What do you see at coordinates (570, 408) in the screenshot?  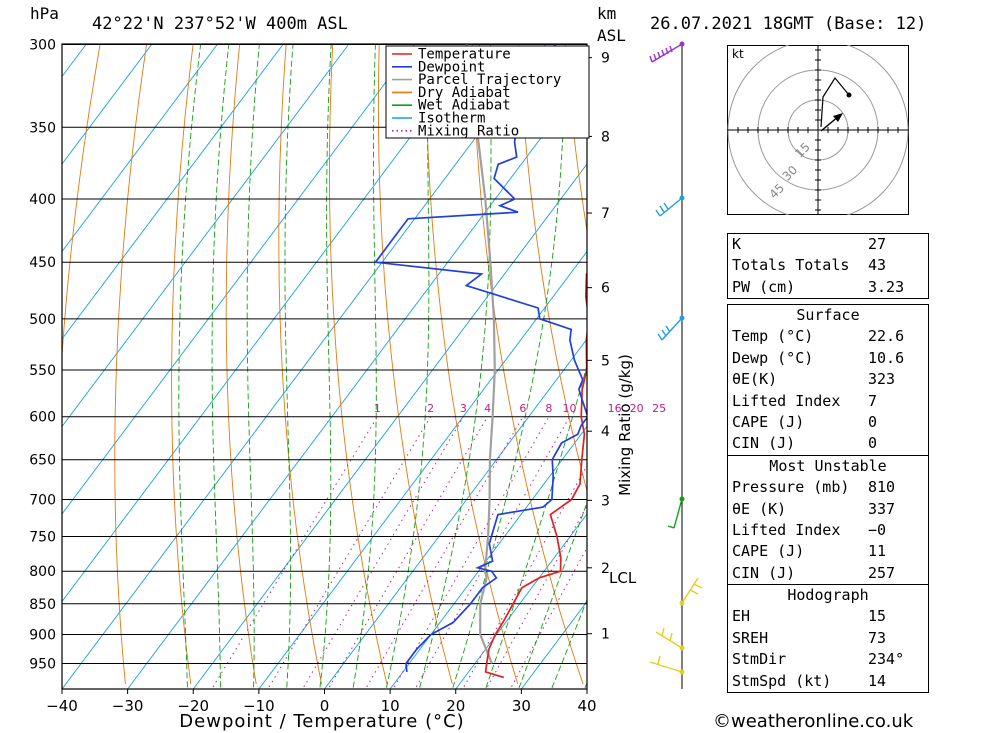 I see `mixing-ratio-label: 10` at bounding box center [570, 408].